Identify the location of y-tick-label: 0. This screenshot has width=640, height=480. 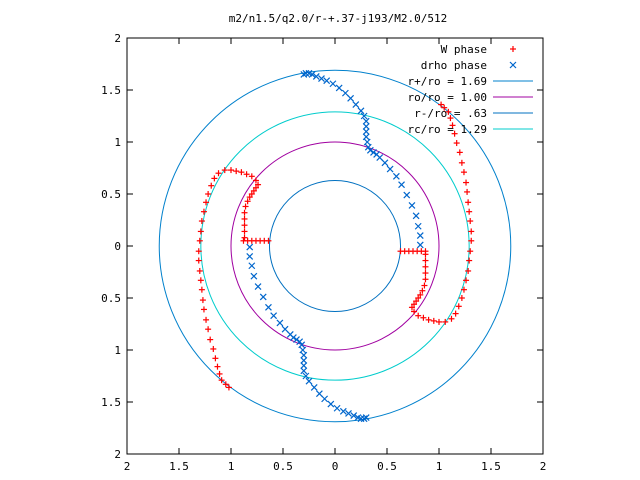
(117, 246).